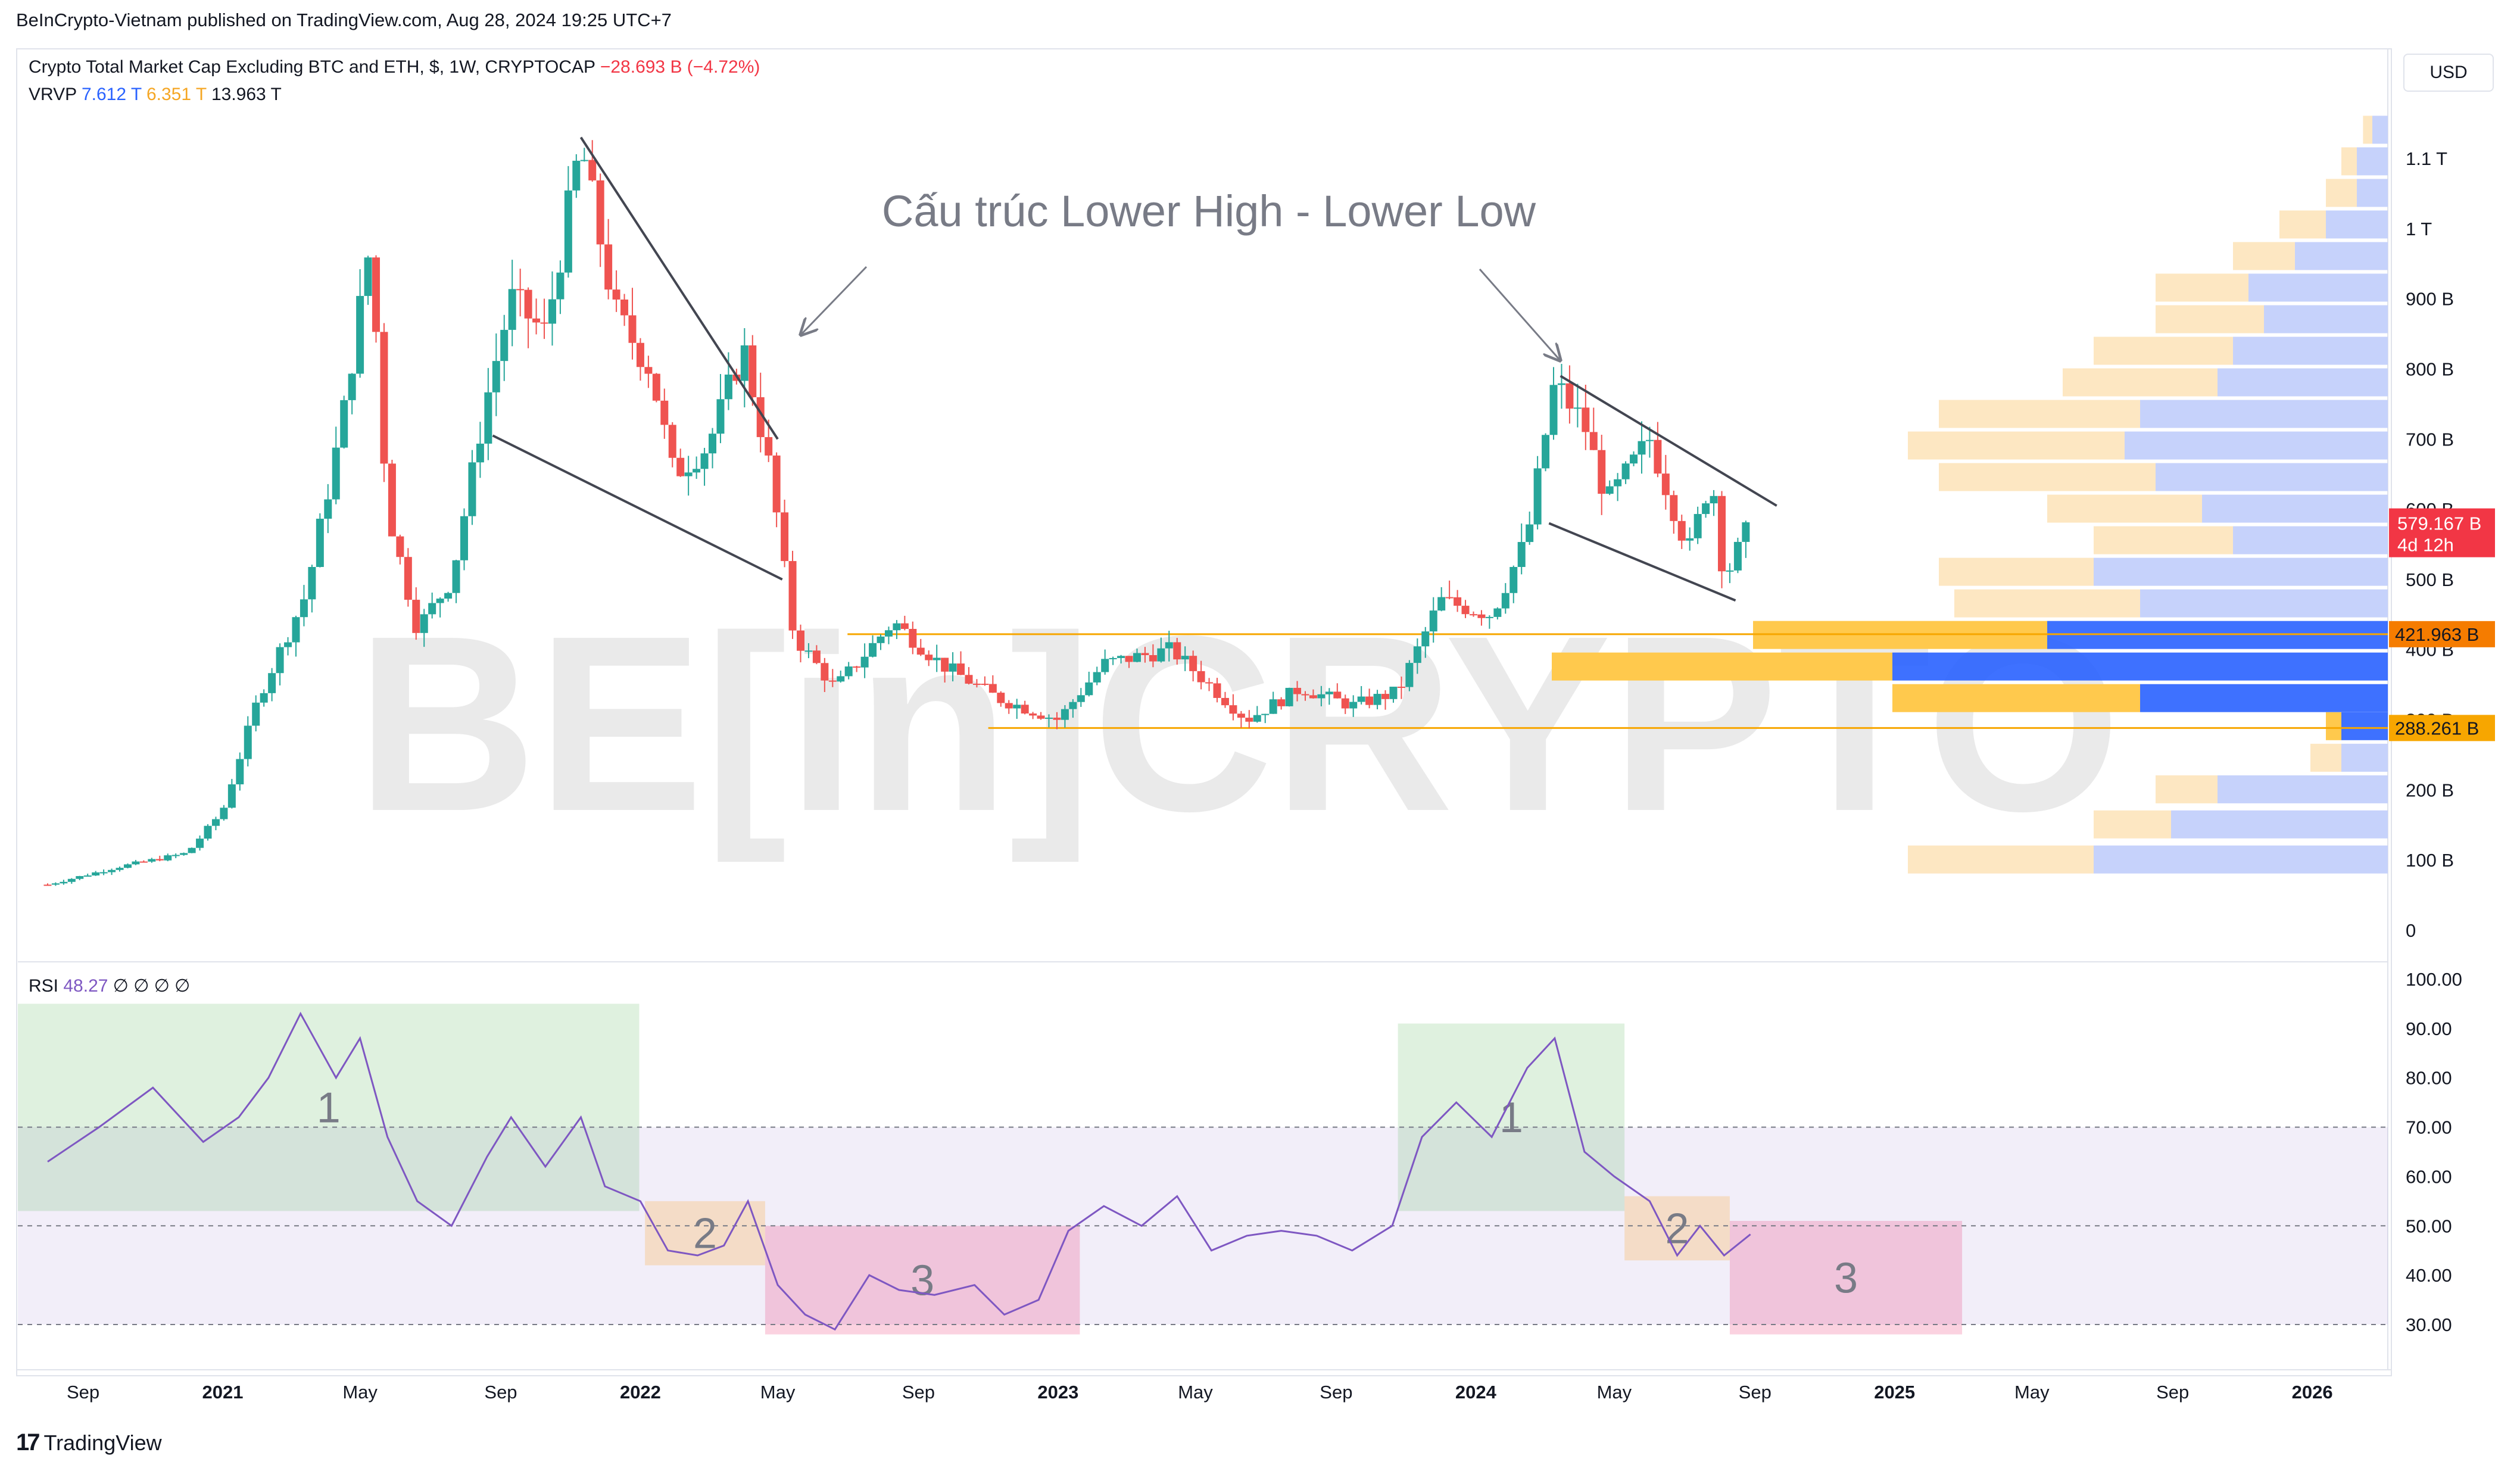 The image size is (2520, 1474). Describe the element at coordinates (109, 986) in the screenshot. I see `rsi-legend: RSI 48.27 ∅ ∅ ∅ ∅` at that location.